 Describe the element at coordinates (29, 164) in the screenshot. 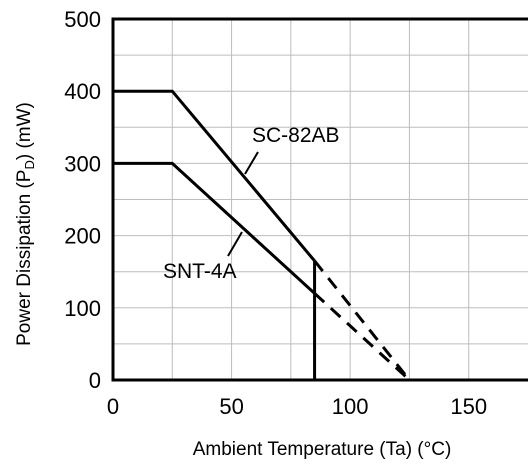

I see `y-axis-title-subscript: D` at that location.